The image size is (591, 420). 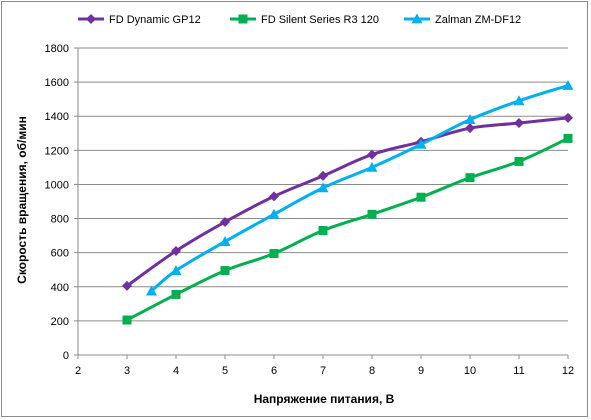 What do you see at coordinates (274, 371) in the screenshot?
I see `x-tick-label: 6` at bounding box center [274, 371].